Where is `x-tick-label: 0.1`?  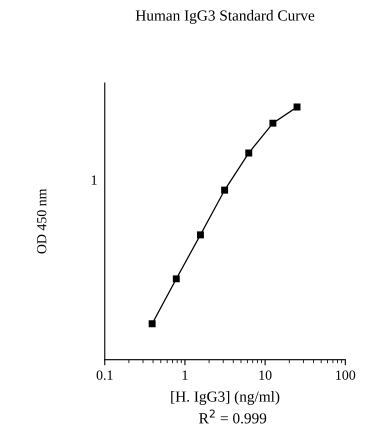 x-tick-label: 0.1 is located at coordinates (104, 375).